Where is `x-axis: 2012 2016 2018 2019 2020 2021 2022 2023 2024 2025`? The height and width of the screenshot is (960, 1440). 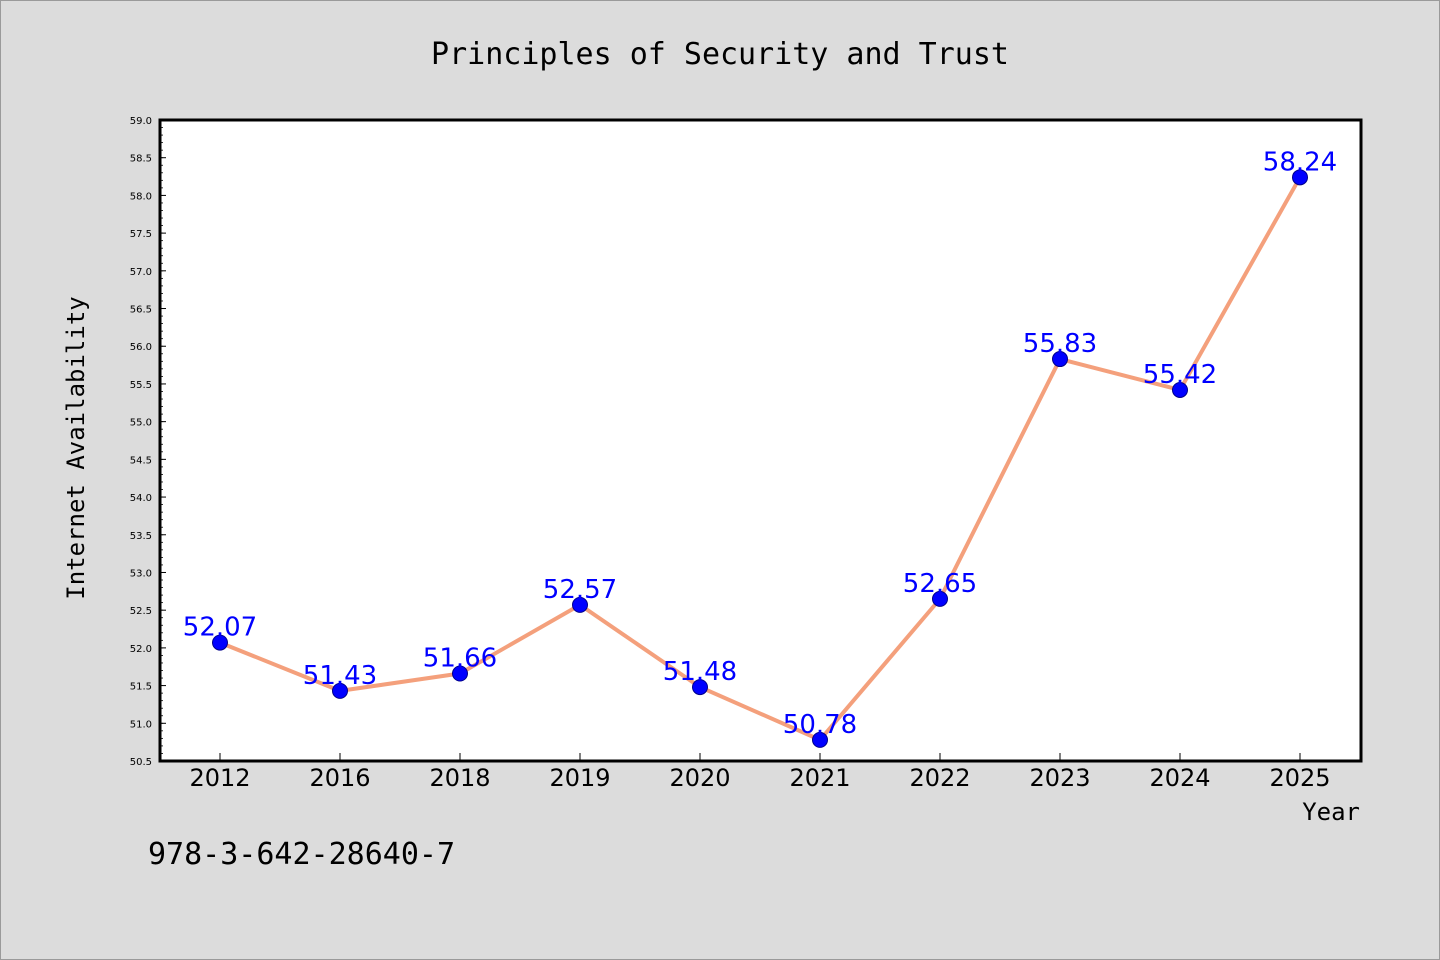 x-axis: 2012 2016 2018 2019 2020 2021 2022 2023 2024 2025 is located at coordinates (760, 772).